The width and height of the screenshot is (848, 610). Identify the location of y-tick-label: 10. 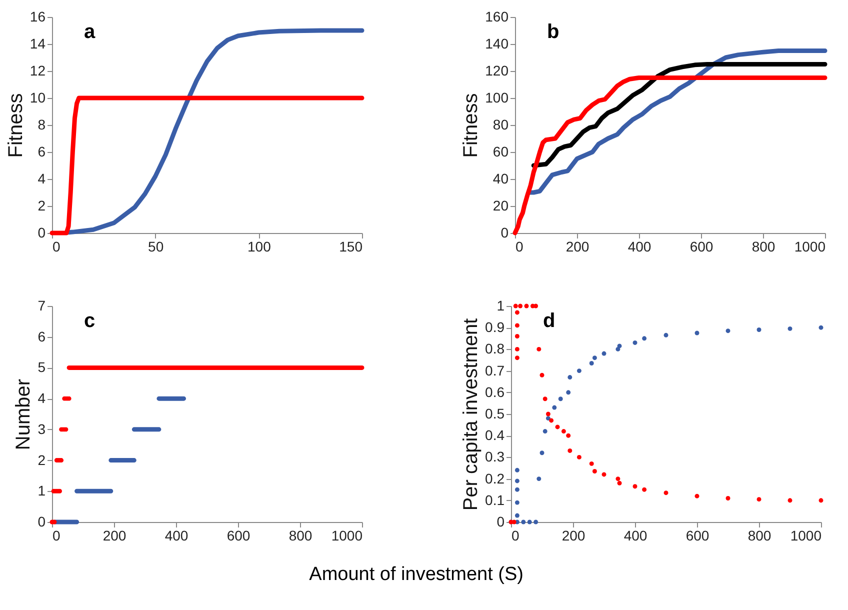
(38, 98).